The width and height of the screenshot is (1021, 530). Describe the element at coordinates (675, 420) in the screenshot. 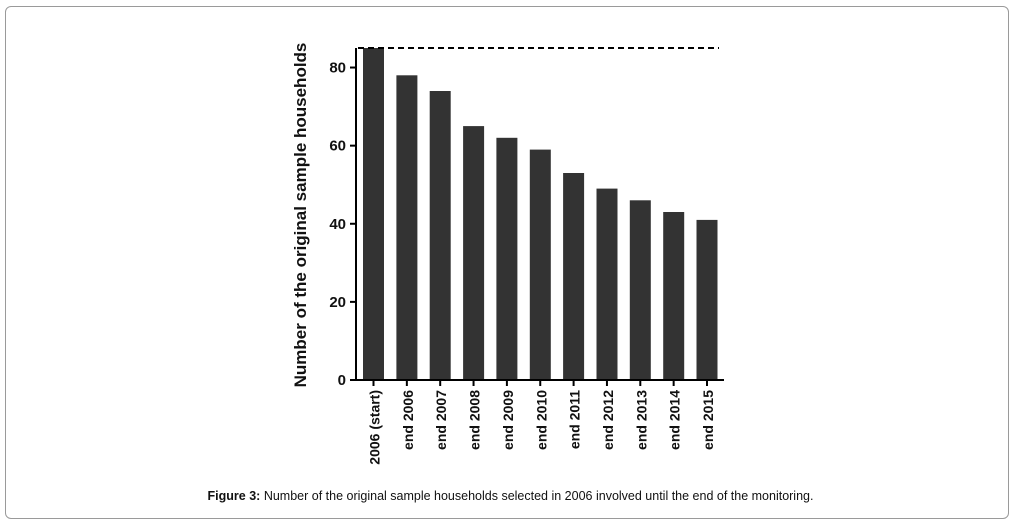

I see `x-tick-label: end 2014` at that location.